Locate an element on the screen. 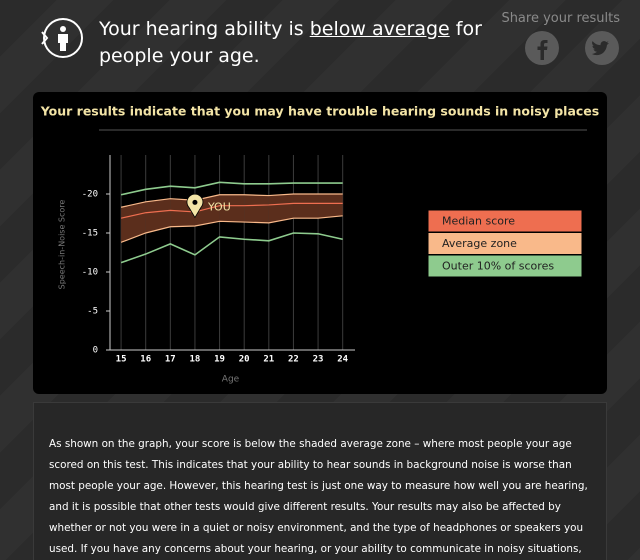 The width and height of the screenshot is (640, 560). person-icon is located at coordinates (62, 38).